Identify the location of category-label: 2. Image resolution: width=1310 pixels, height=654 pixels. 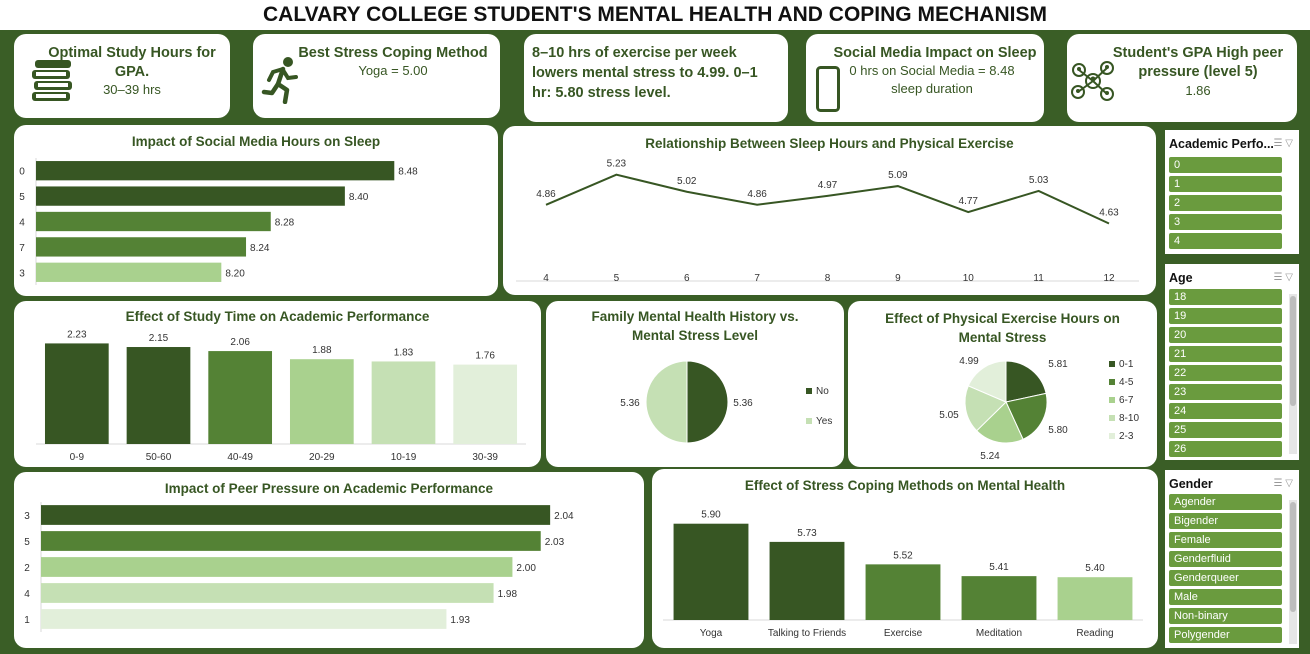
(27, 568).